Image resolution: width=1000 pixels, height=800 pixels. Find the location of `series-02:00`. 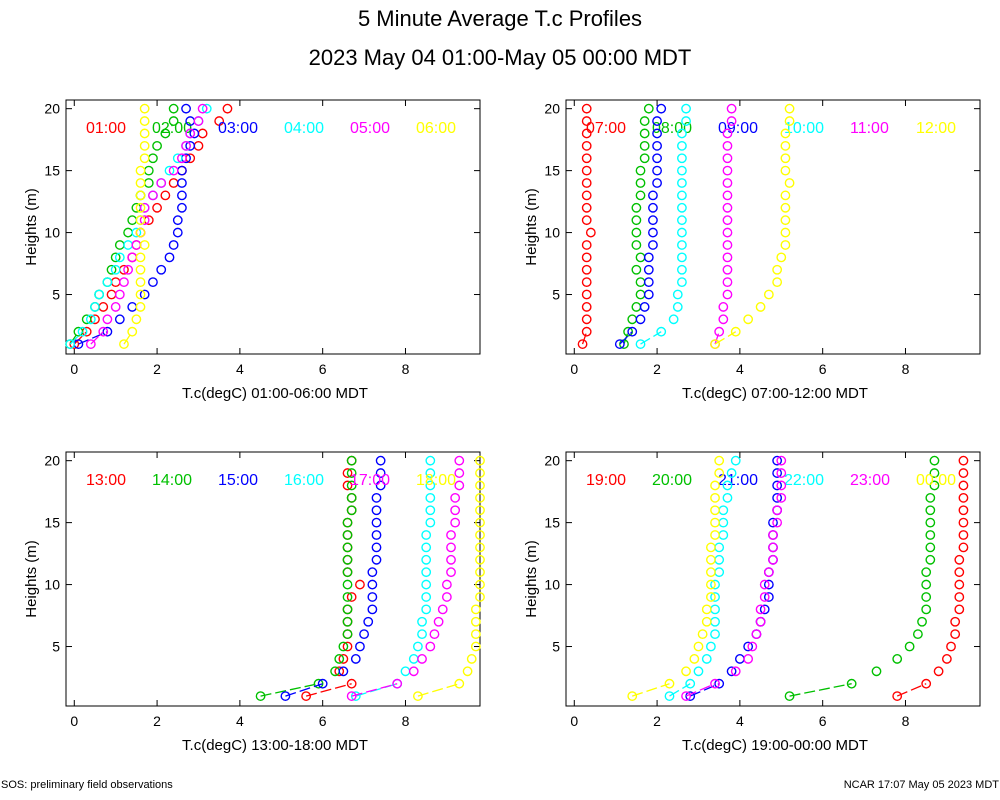

series-02:00 is located at coordinates (122, 226).